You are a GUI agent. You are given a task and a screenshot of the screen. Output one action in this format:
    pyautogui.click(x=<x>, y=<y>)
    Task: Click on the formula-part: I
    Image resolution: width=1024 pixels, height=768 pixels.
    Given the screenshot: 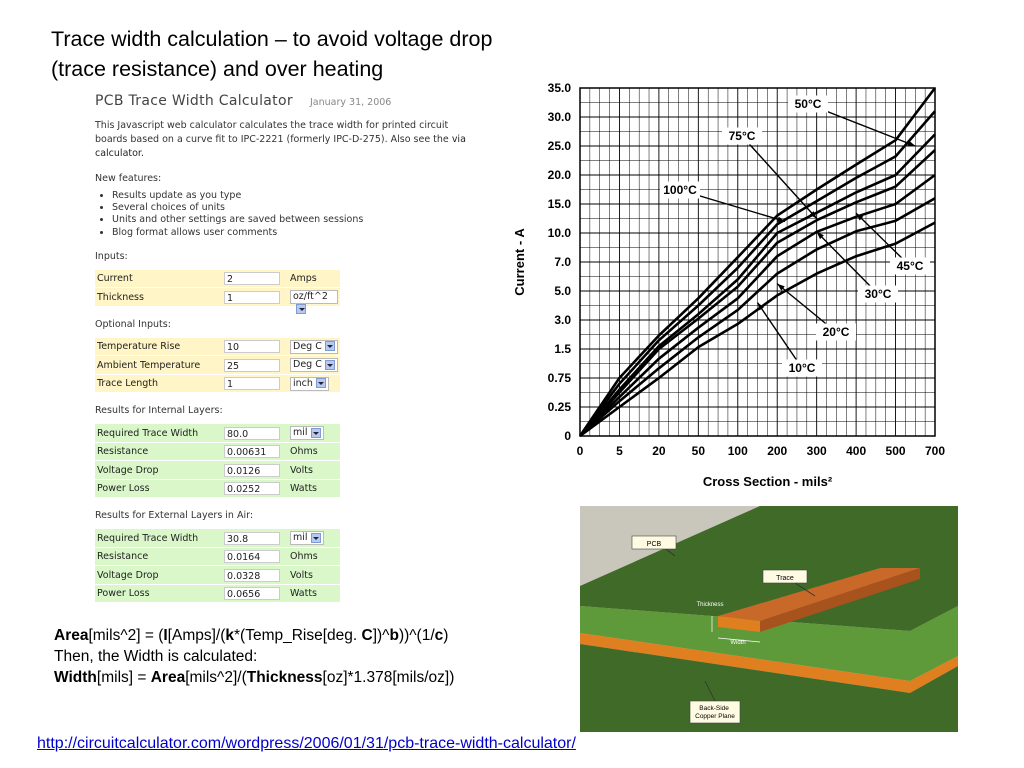 What is the action you would take?
    pyautogui.click(x=165, y=635)
    